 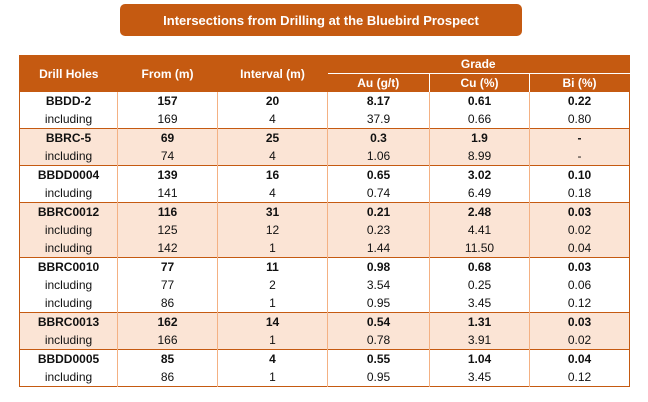 I want to click on cell-interval: 16, so click(x=272, y=174).